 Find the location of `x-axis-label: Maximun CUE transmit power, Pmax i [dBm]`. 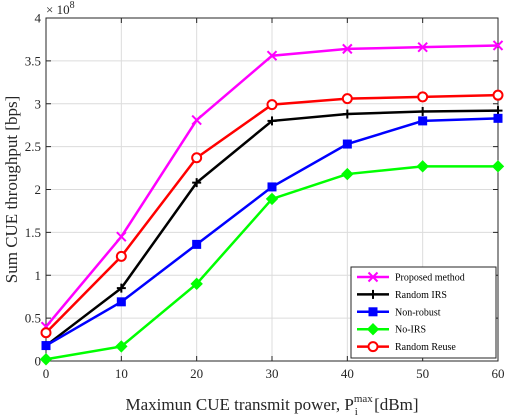

x-axis-label: Maximun CUE transmit power, Pmax i [dBm] is located at coordinates (272, 405).